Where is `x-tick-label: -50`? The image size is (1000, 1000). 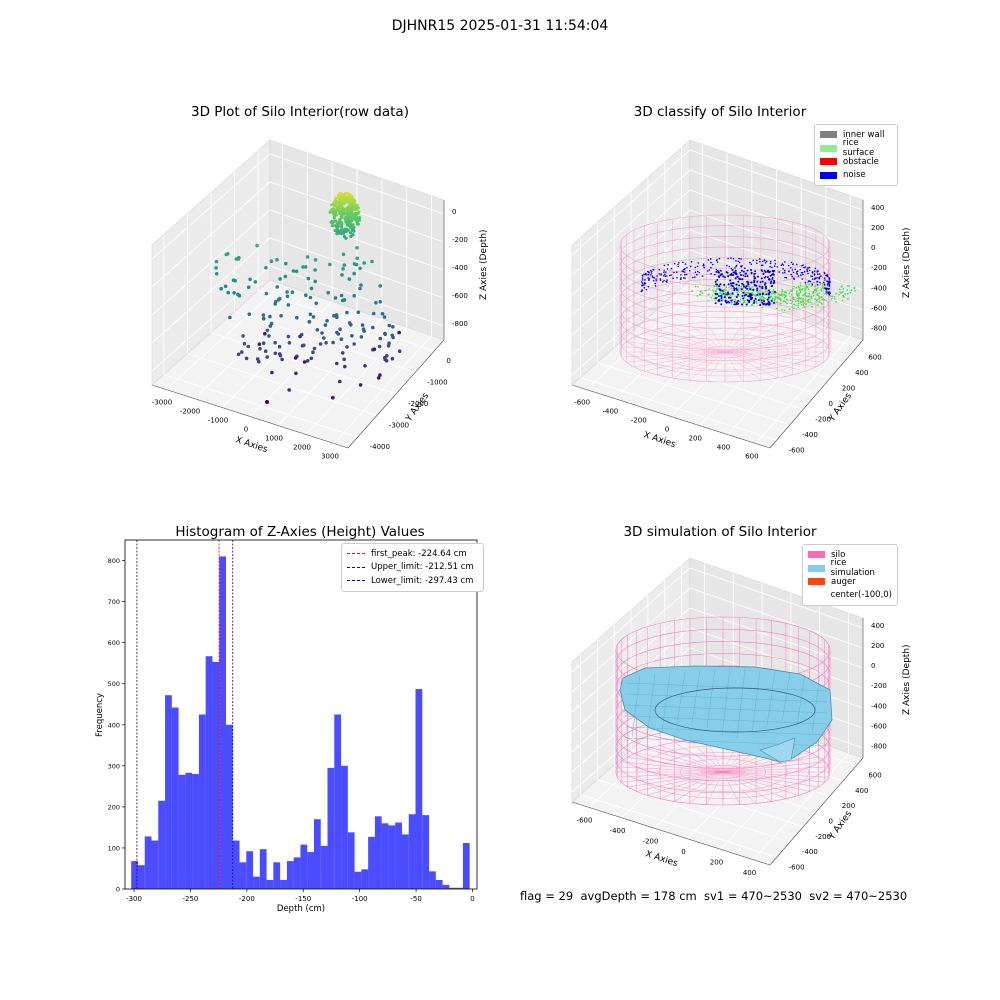 x-tick-label: -50 is located at coordinates (415, 899).